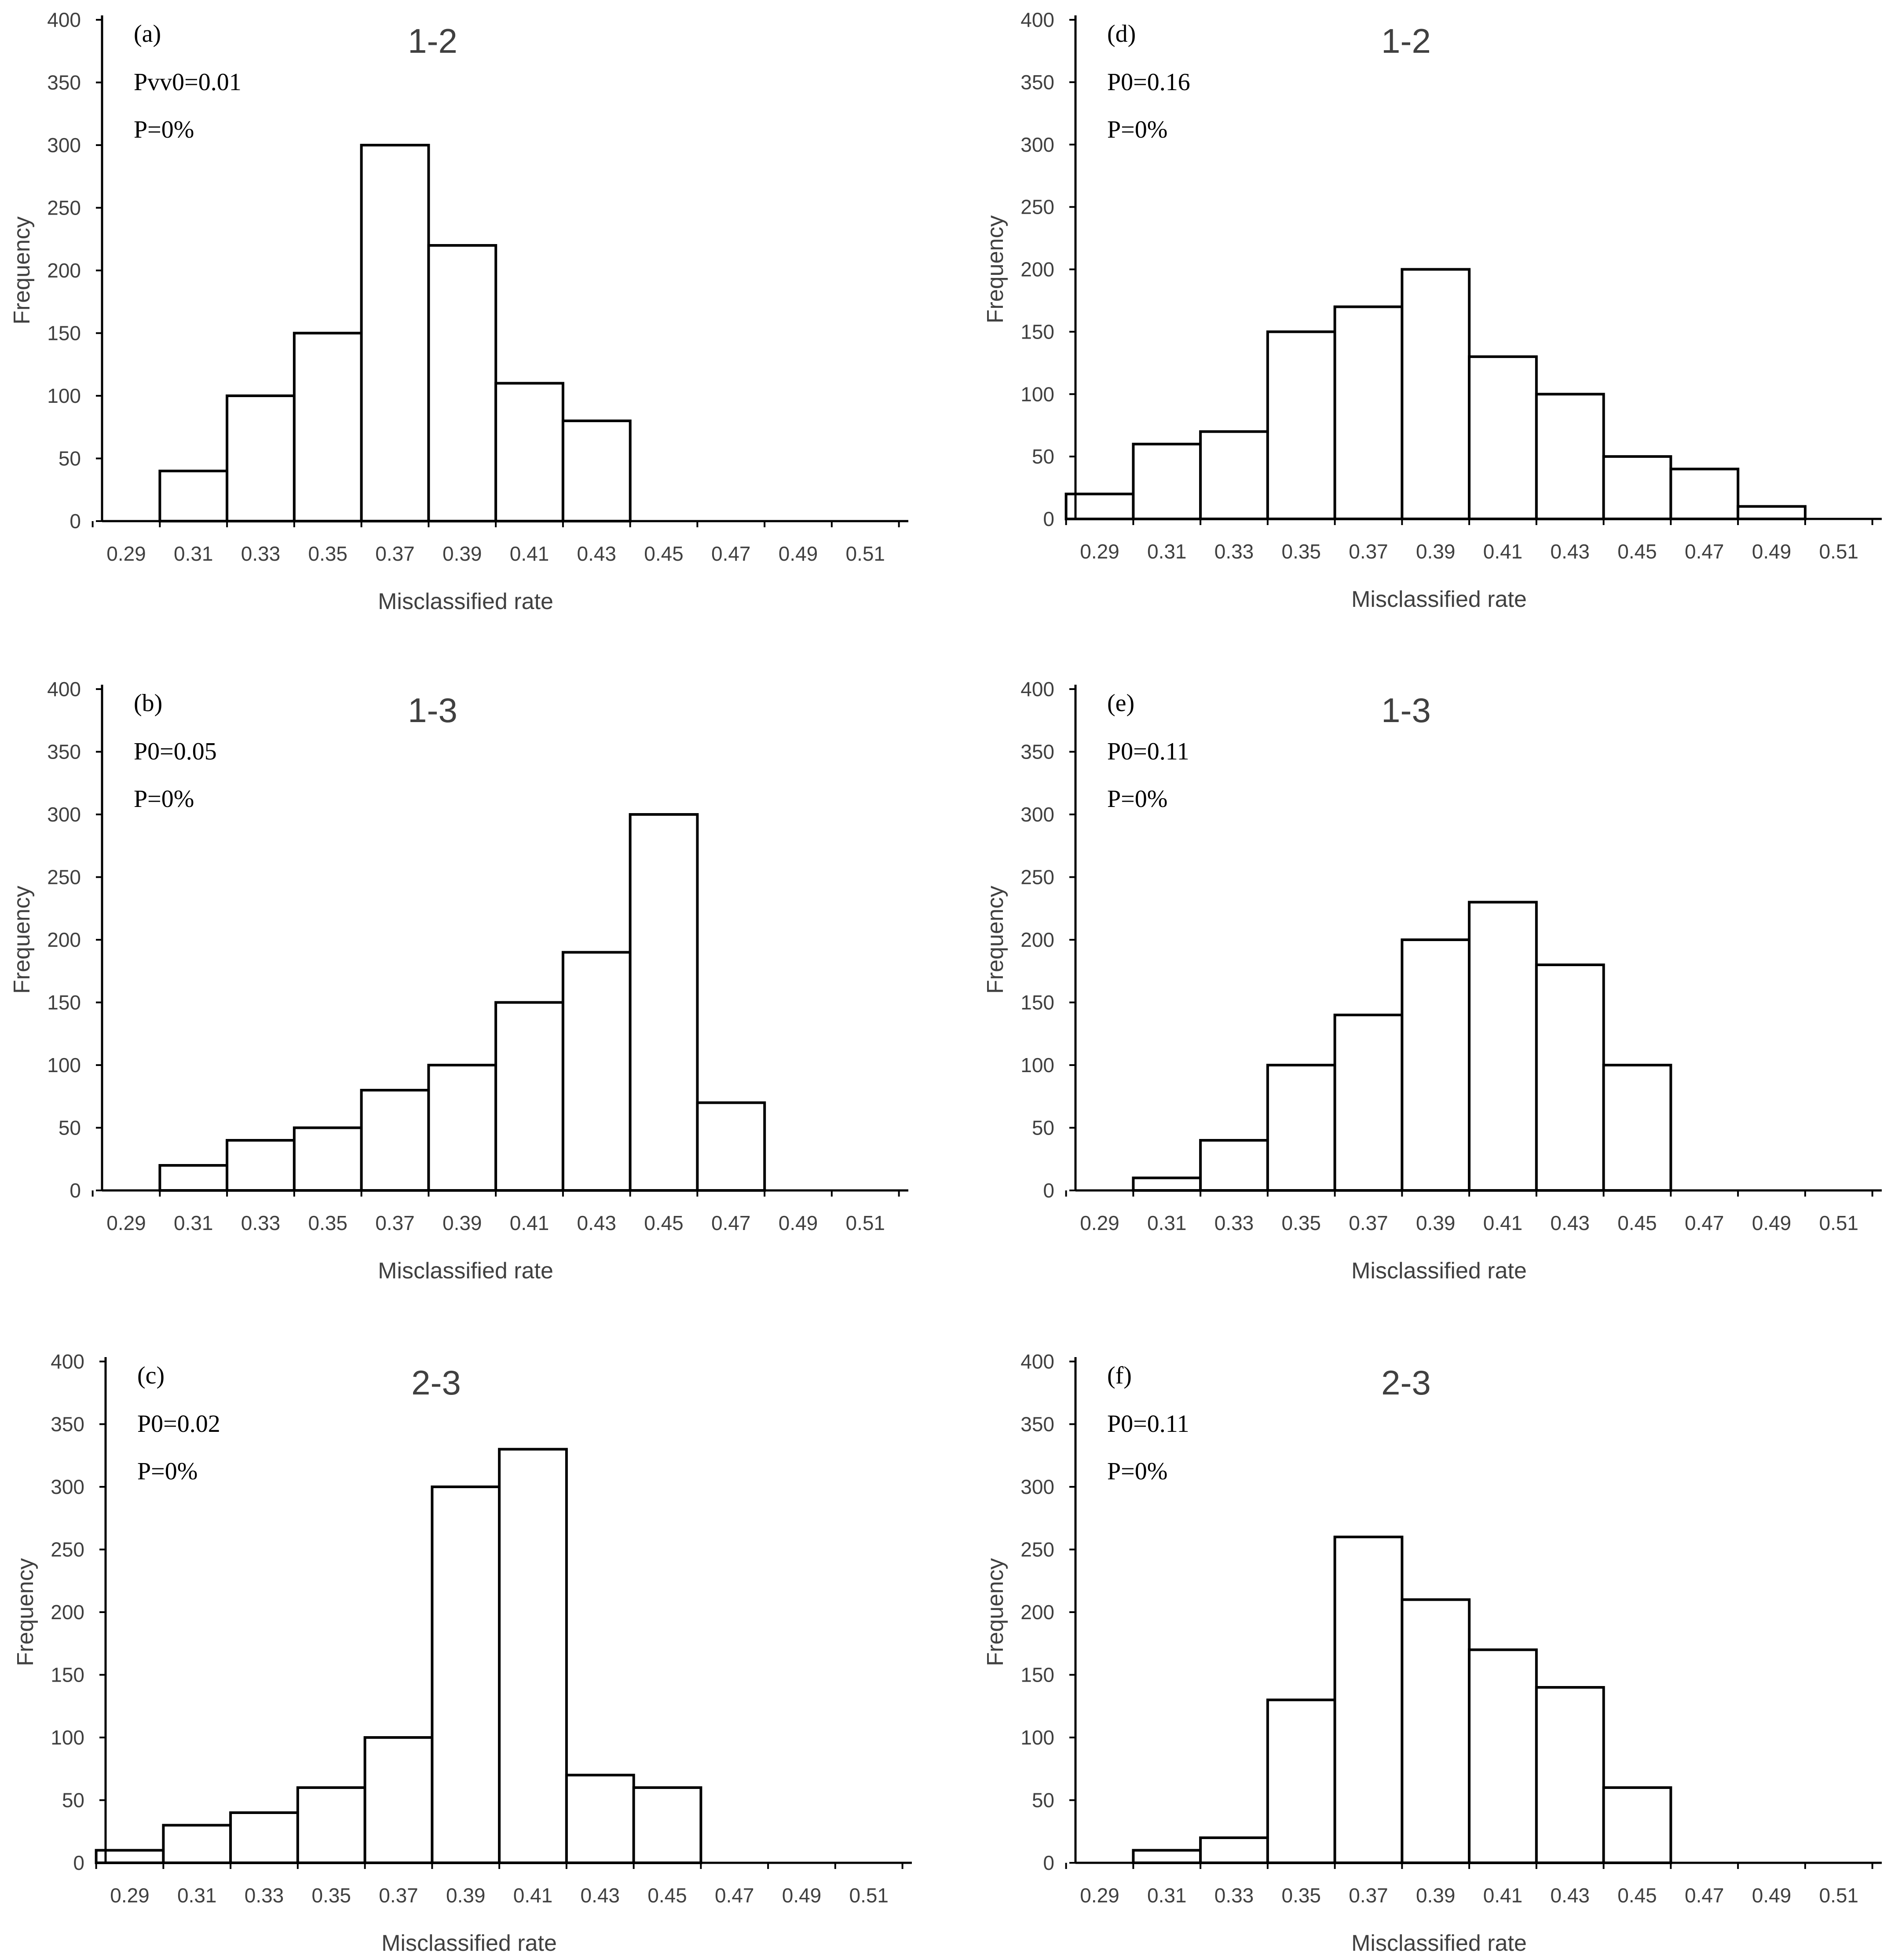  Describe the element at coordinates (1234, 1223) in the screenshot. I see `x-tick-label: 0.33` at that location.